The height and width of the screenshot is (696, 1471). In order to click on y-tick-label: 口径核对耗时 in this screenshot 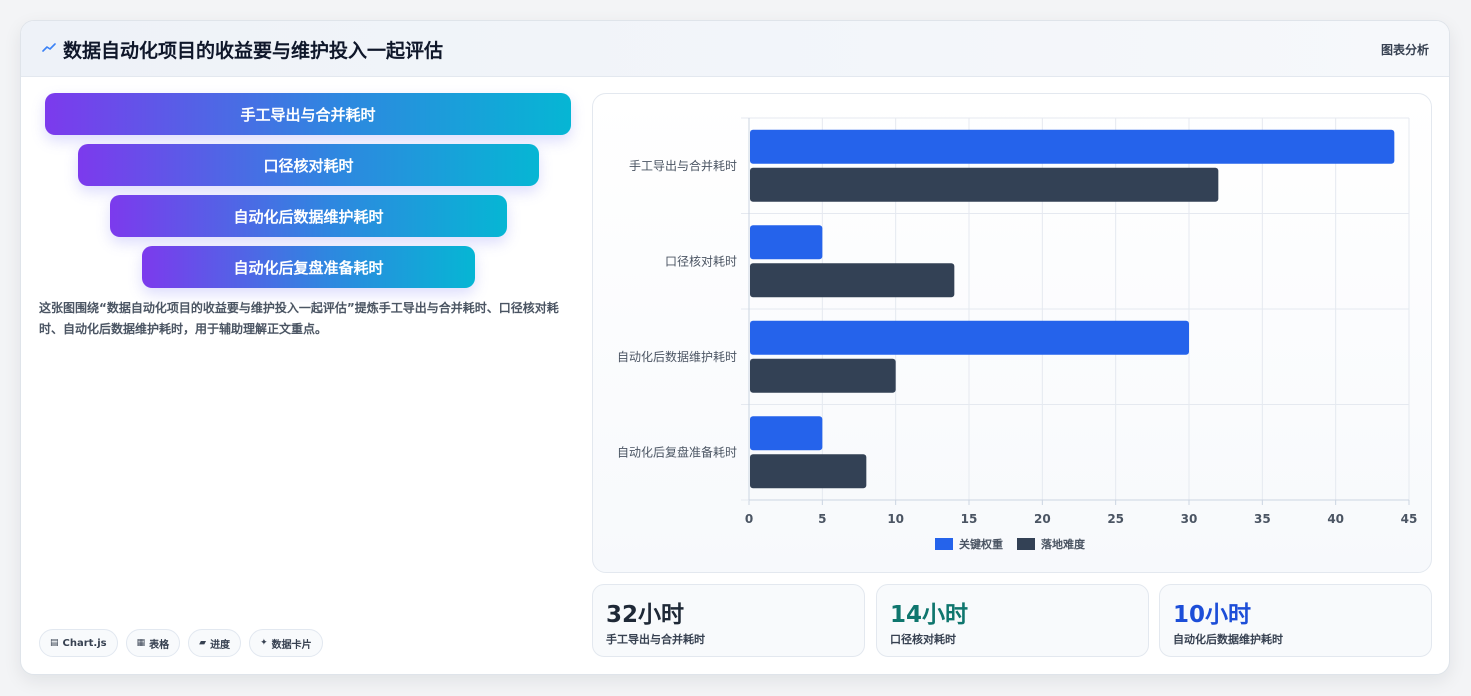, I will do `click(701, 261)`.